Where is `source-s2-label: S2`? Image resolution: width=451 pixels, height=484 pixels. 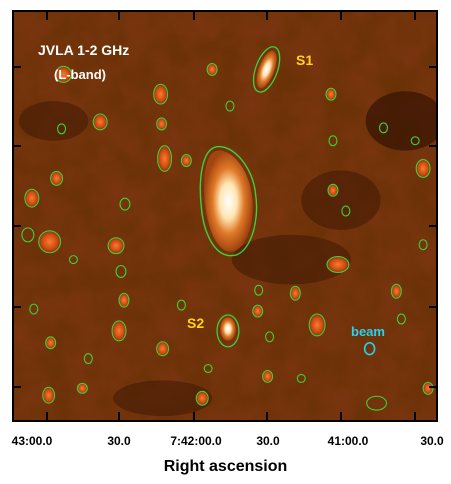
source-s2-label: S2 is located at coordinates (196, 323).